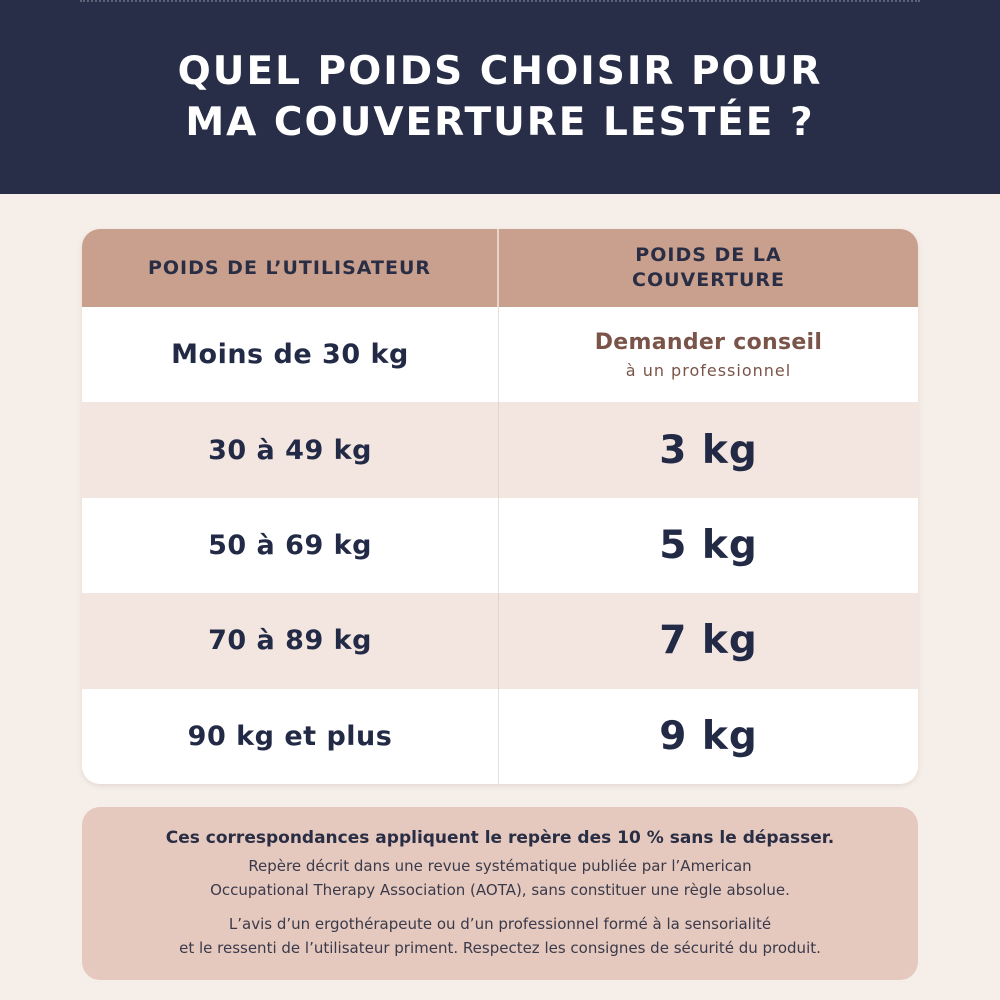  Describe the element at coordinates (708, 370) in the screenshot. I see `advice-sub-text: à un professionnel` at that location.